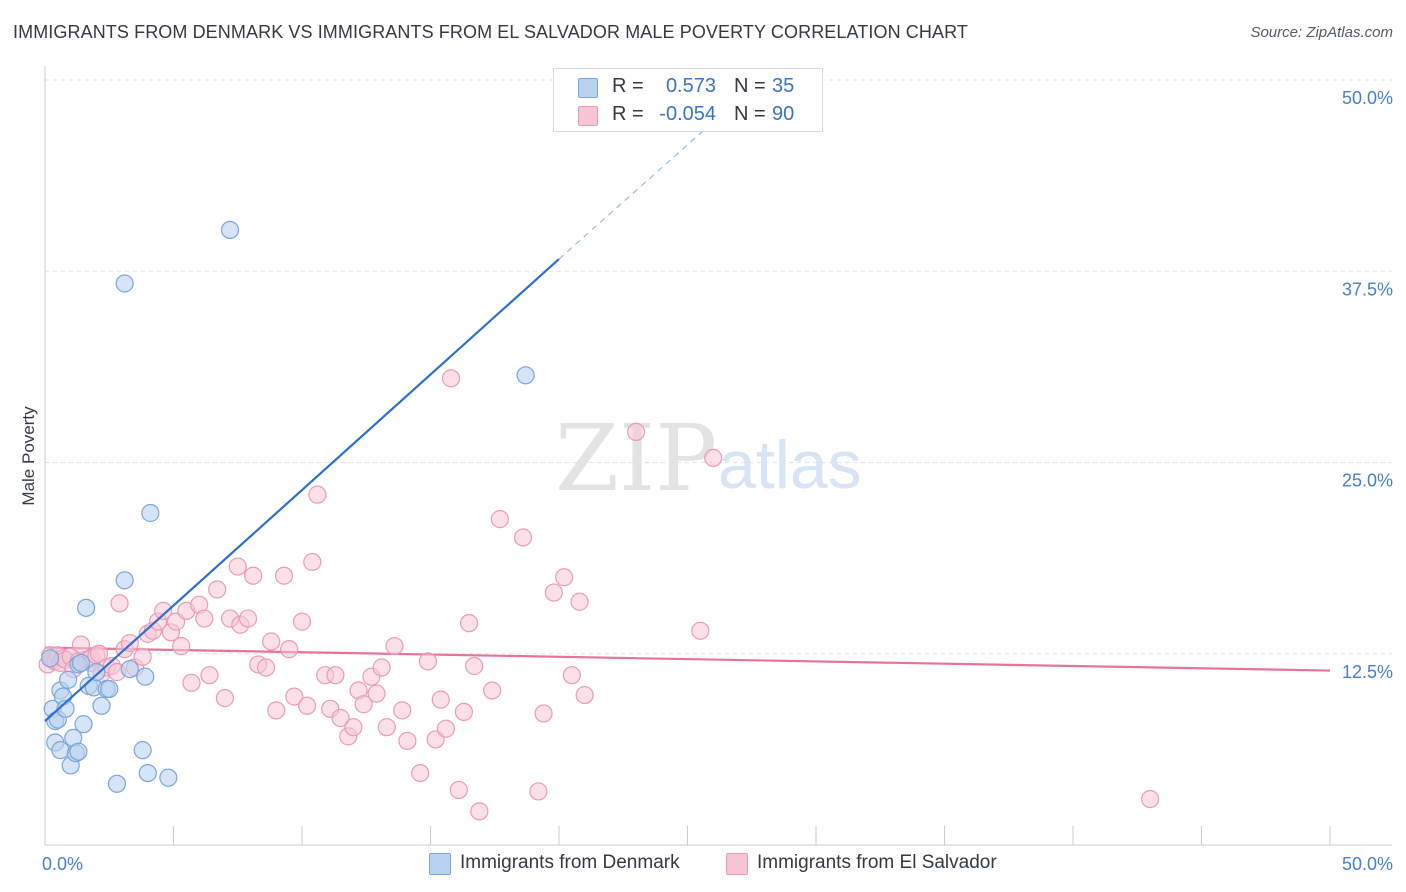 Image resolution: width=1406 pixels, height=892 pixels. What do you see at coordinates (1321, 32) in the screenshot?
I see `source-label: Source: ZipAtlas.com` at bounding box center [1321, 32].